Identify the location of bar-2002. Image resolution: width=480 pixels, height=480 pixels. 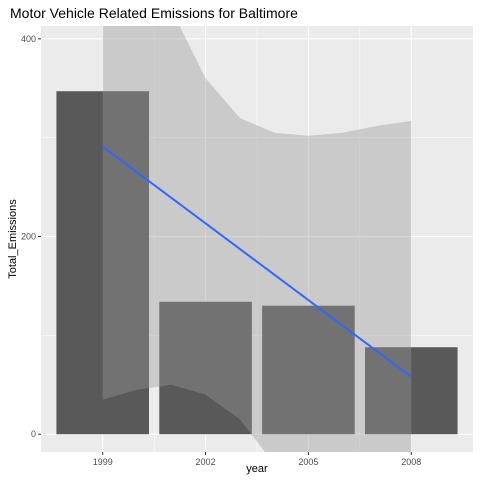
(205, 368).